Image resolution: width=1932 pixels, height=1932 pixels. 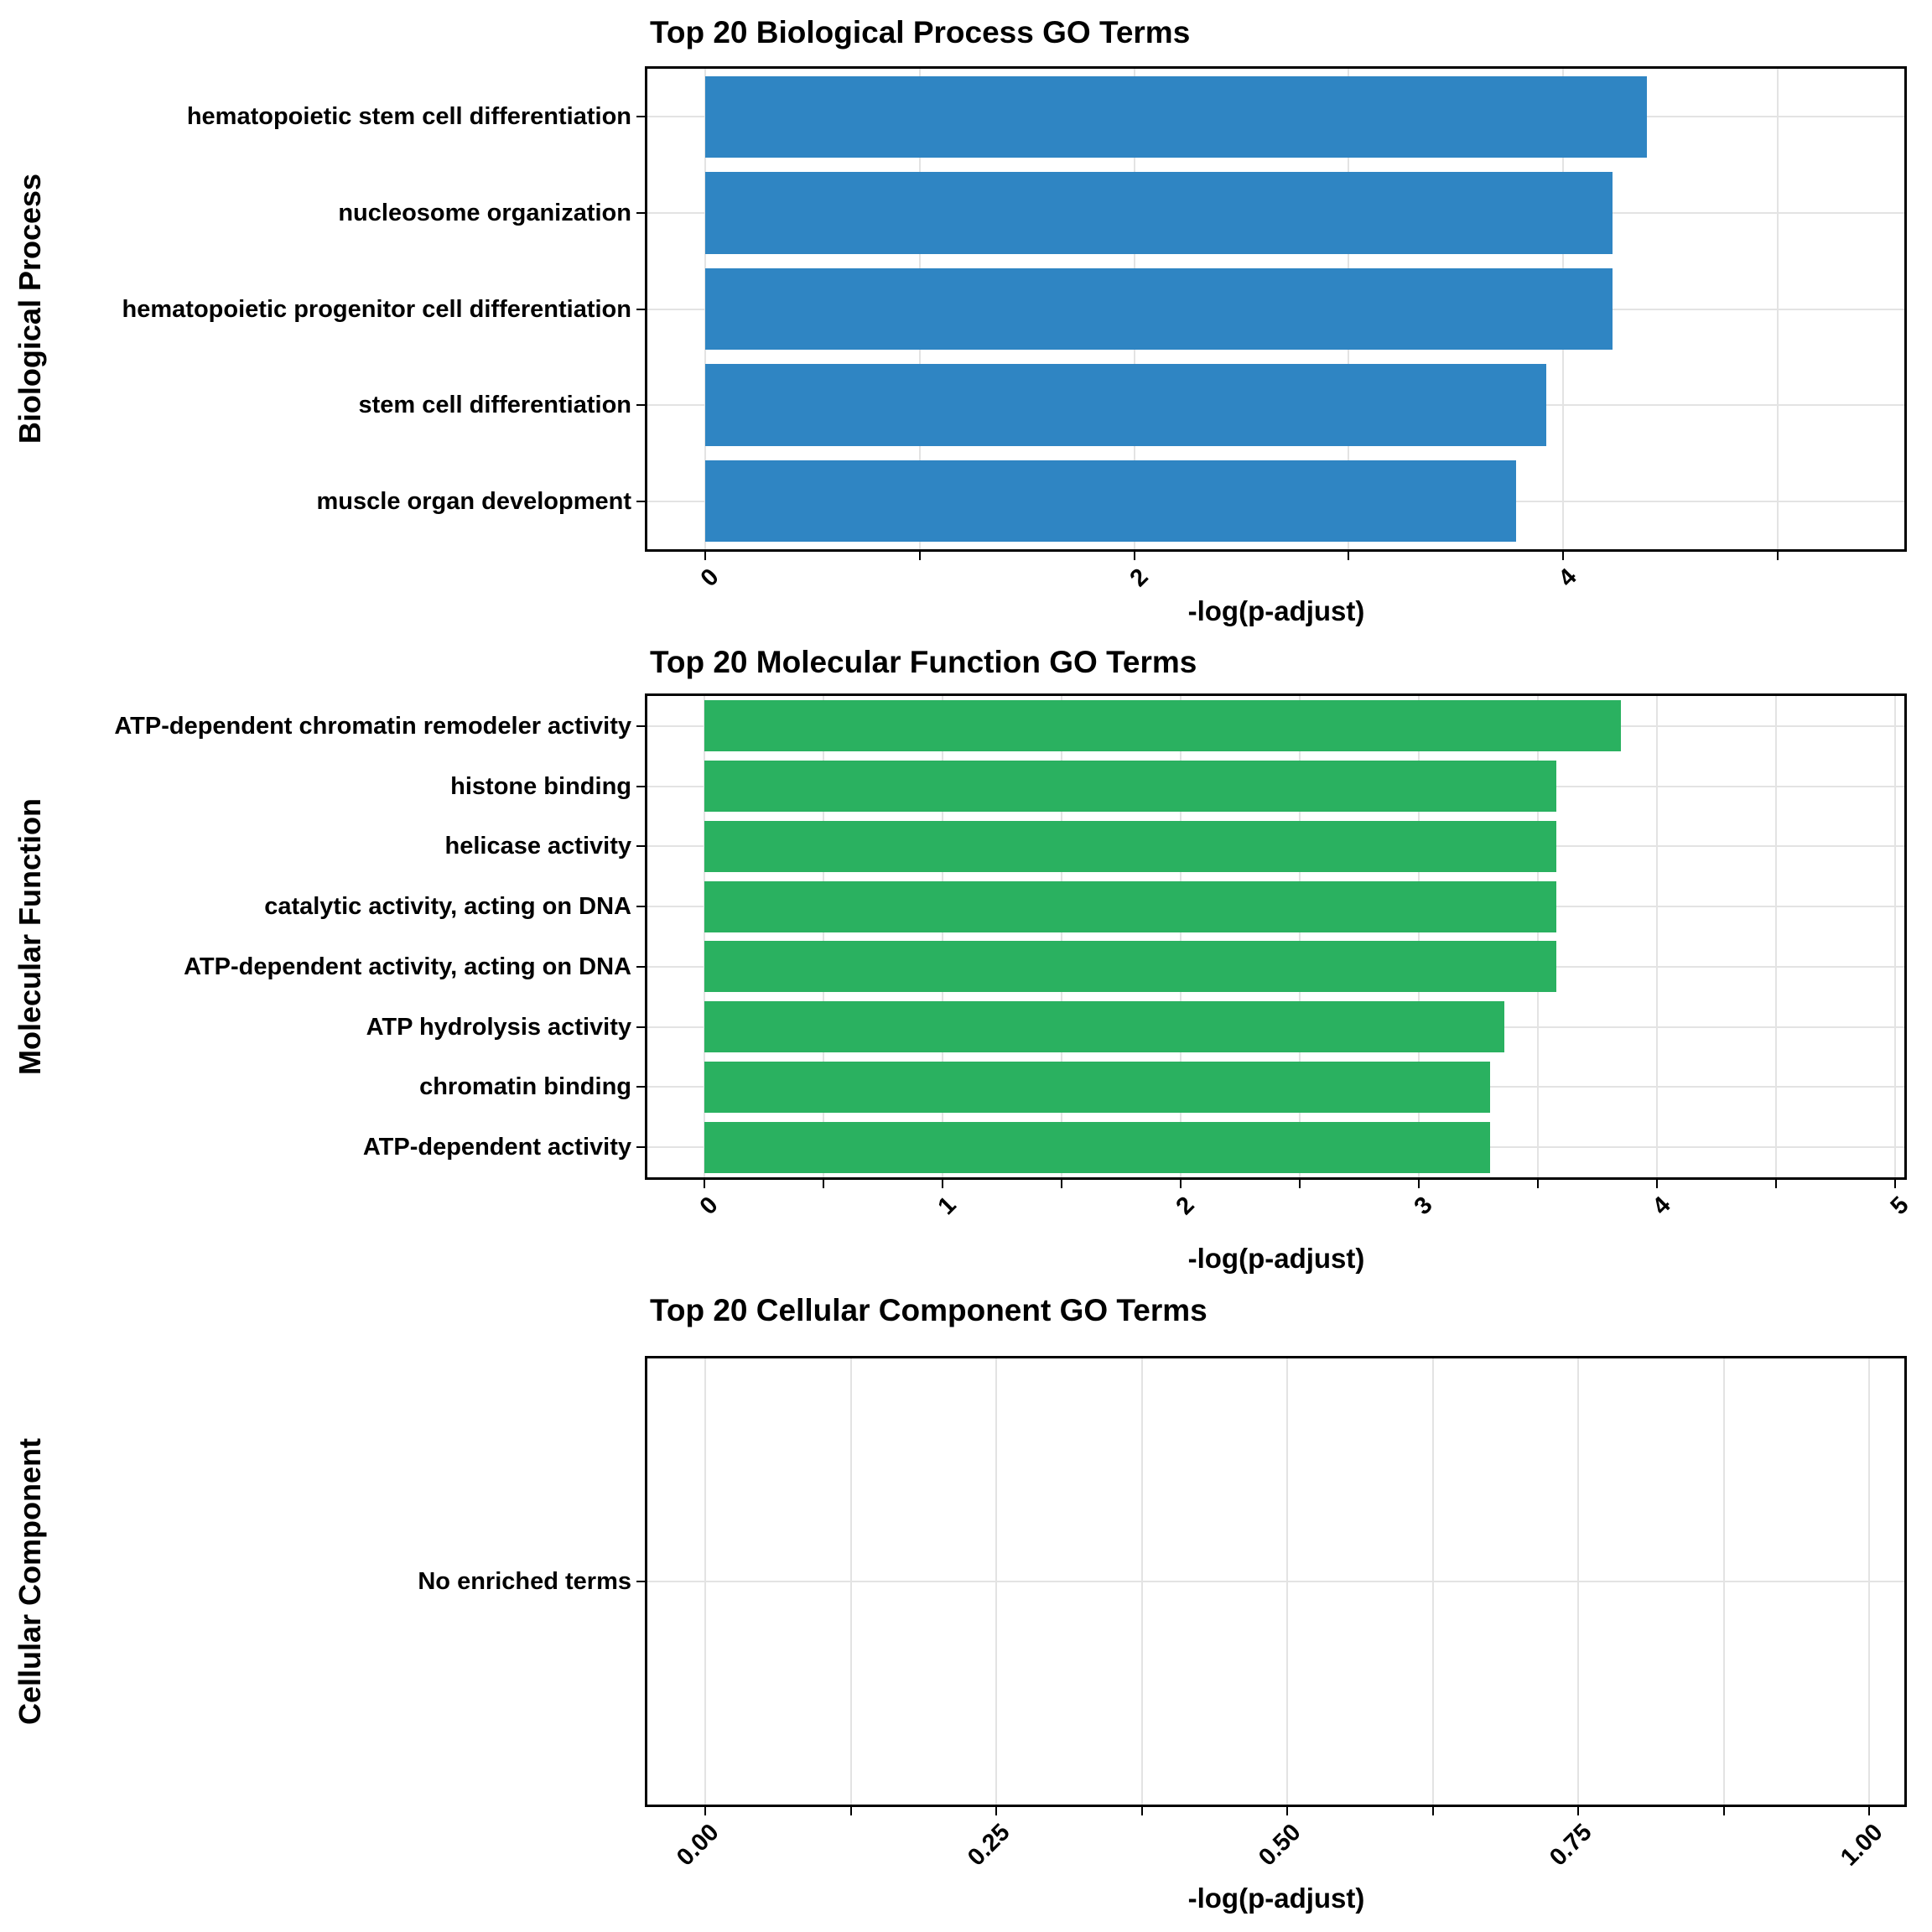 I want to click on chart-title: Top 20 Biological Process GO Terms, so click(x=921, y=32).